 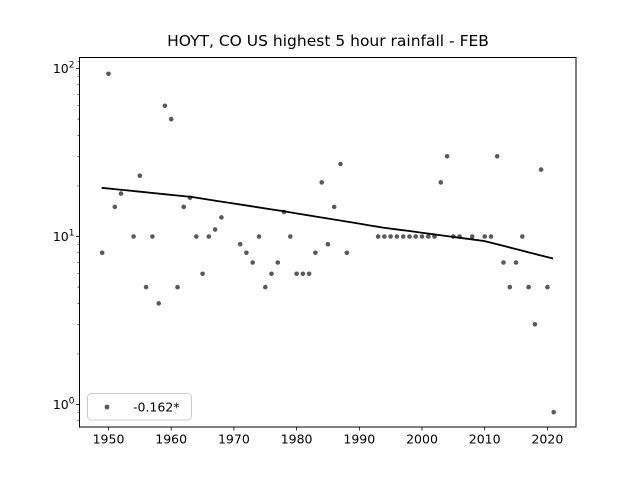 I want to click on legend-box: -0.162*, so click(x=139, y=407).